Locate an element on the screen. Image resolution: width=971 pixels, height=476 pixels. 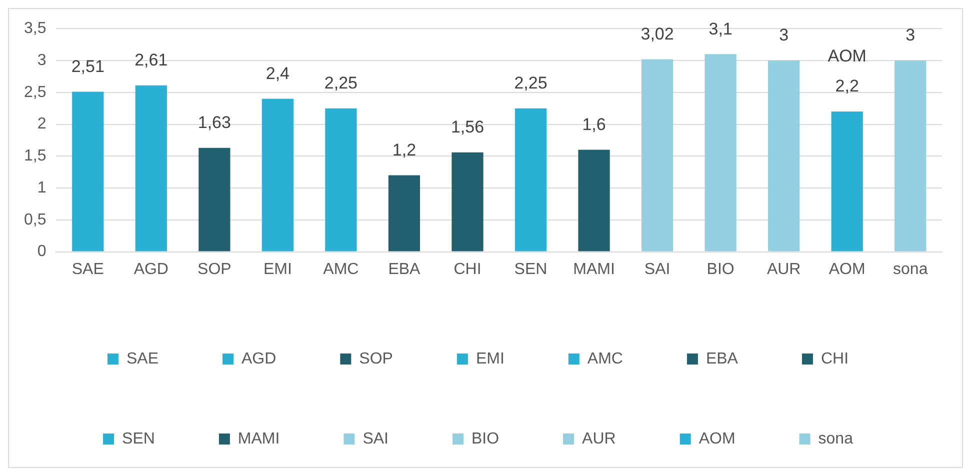
x-tick-label: AMC is located at coordinates (341, 269).